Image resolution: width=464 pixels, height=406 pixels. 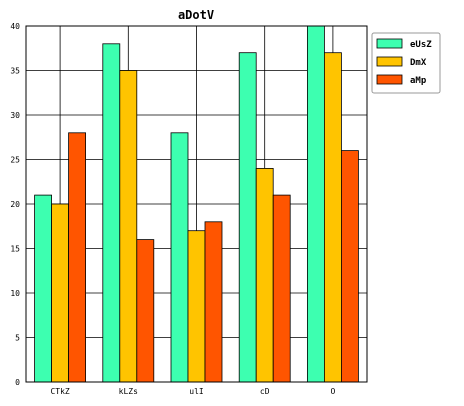 I want to click on bar-aMp-CTkZ, so click(x=77, y=257).